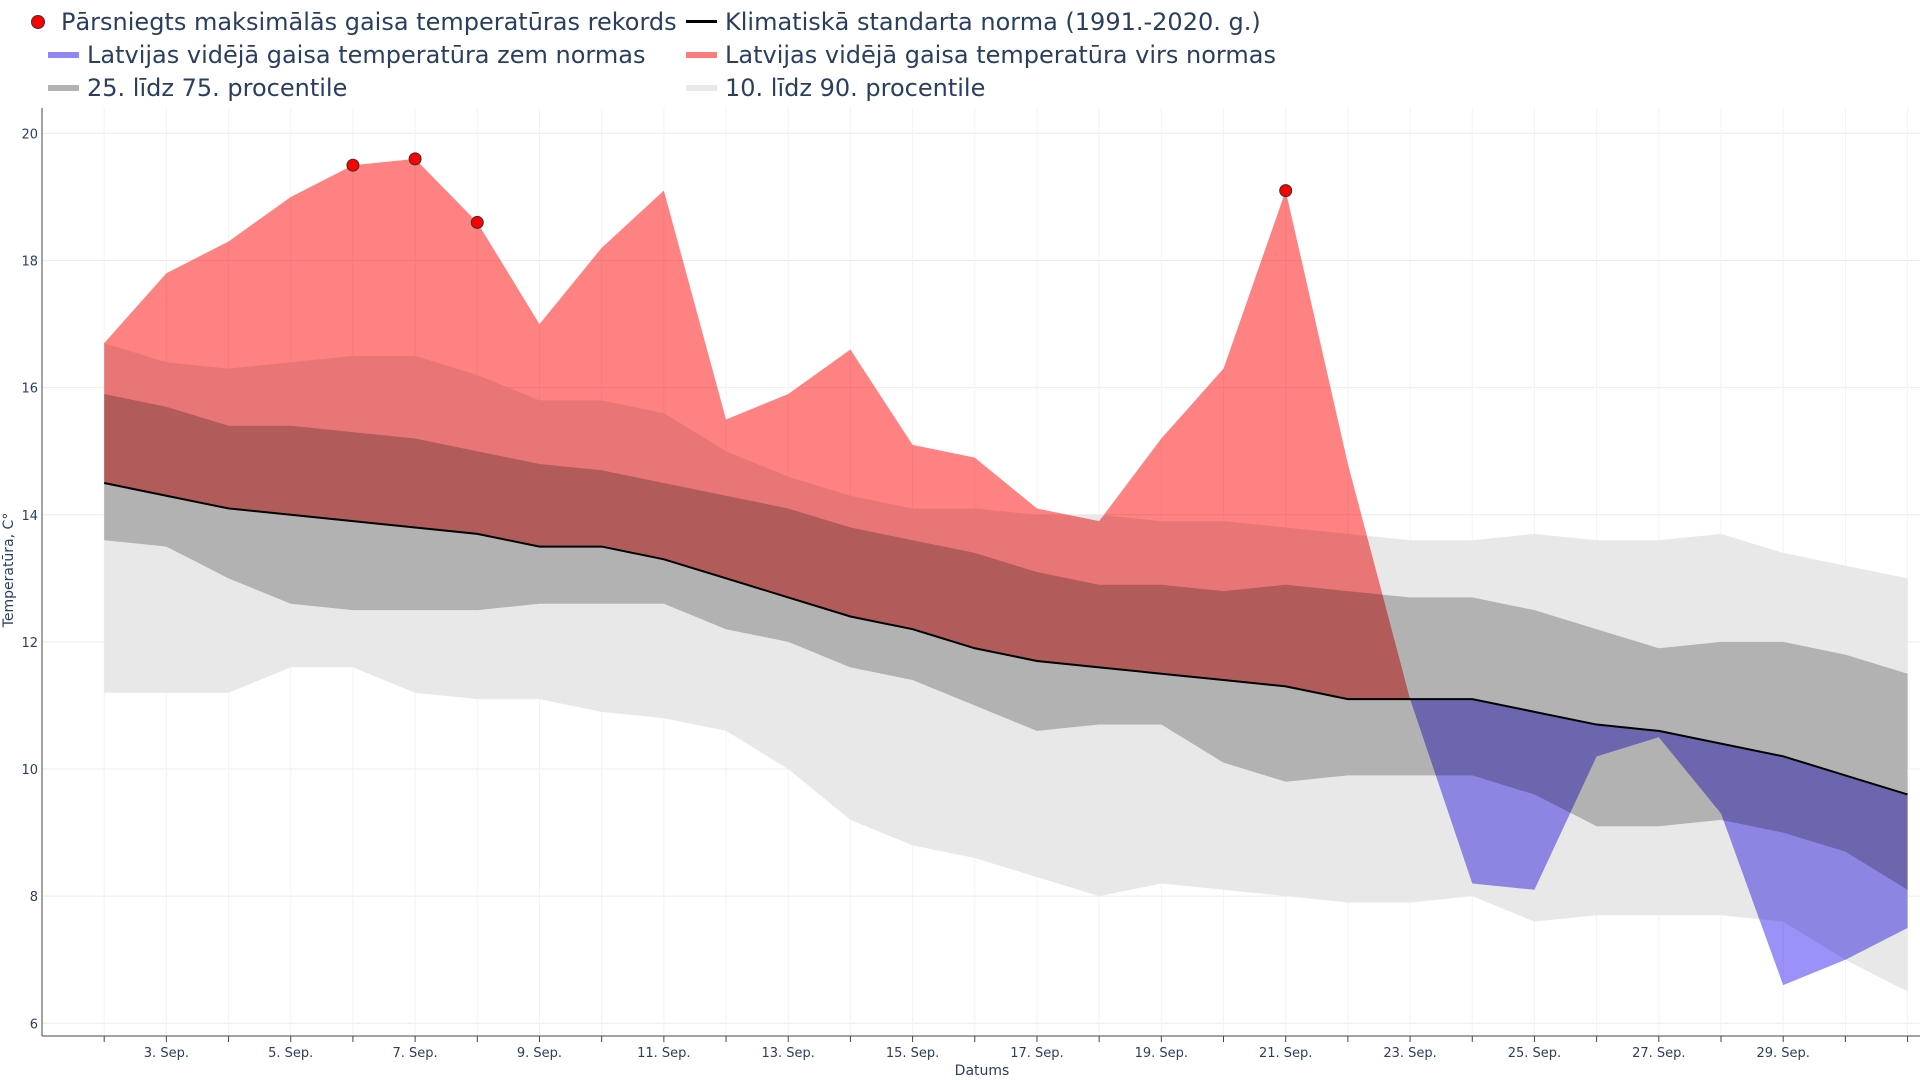  What do you see at coordinates (9, 571) in the screenshot?
I see `y-axis-title: Temperatūra, C°` at bounding box center [9, 571].